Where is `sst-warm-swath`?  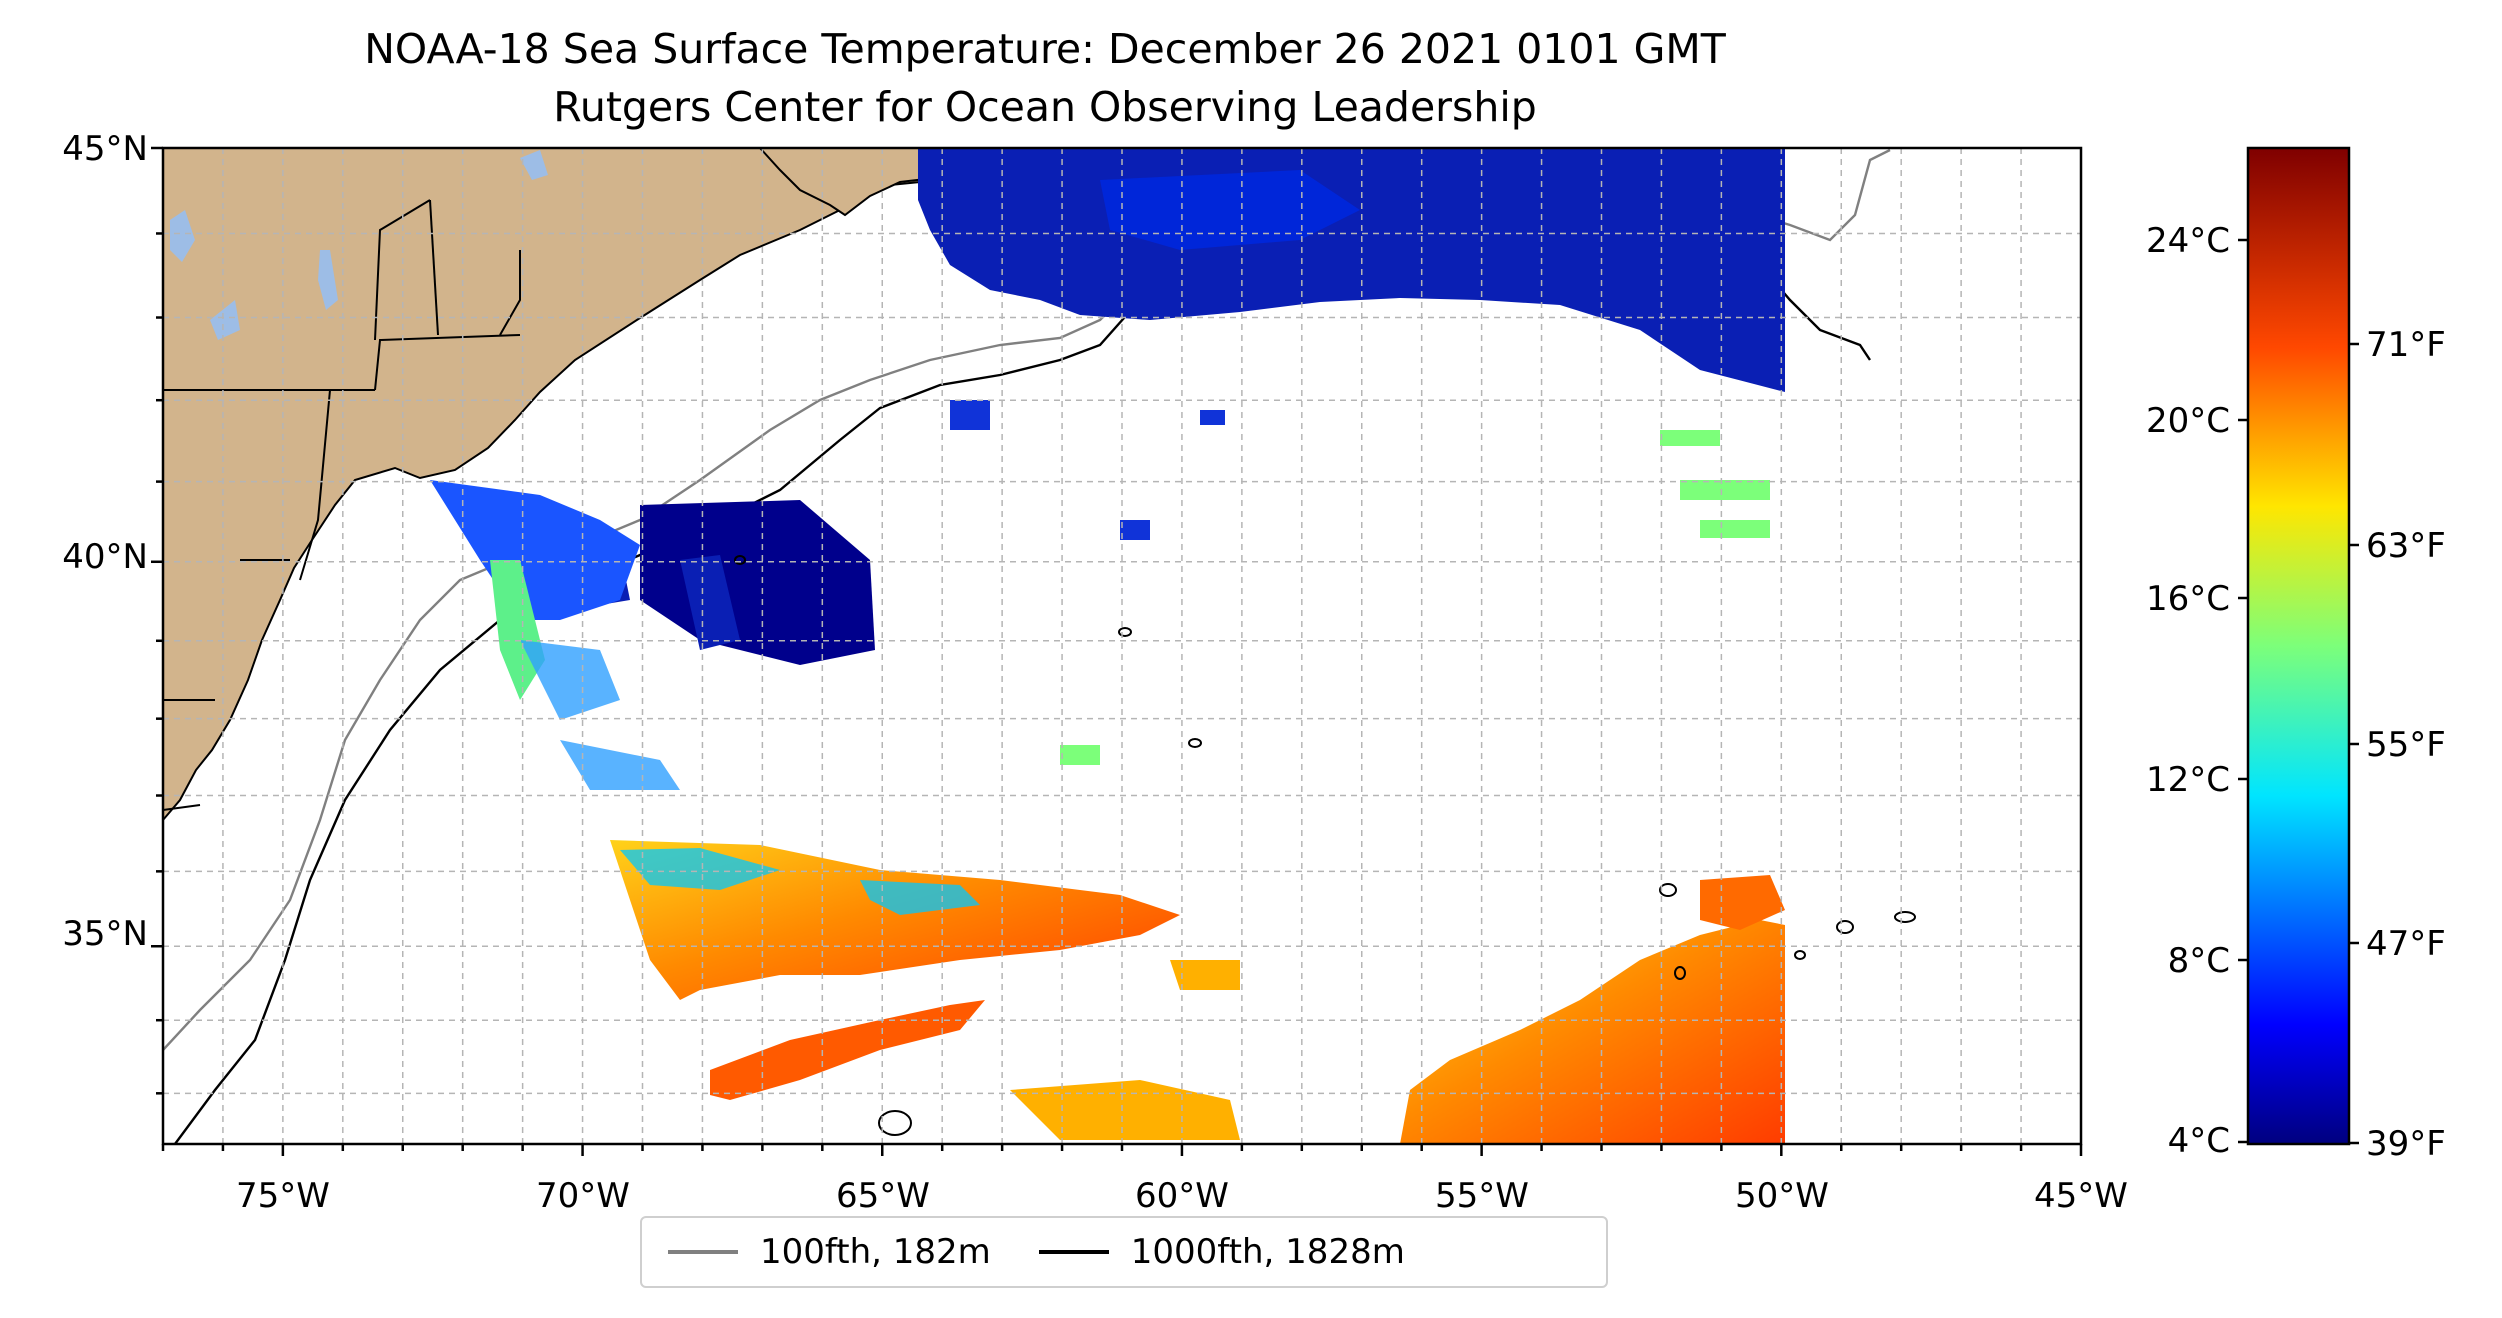
sst-warm-swath is located at coordinates (895, 920).